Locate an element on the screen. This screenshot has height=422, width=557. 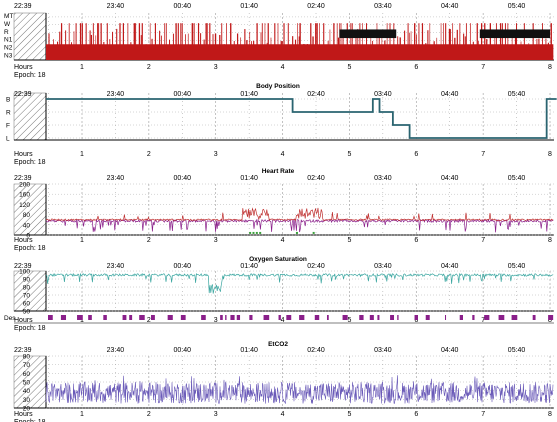
heart-rate-tick-label: 160 is located at coordinates (24, 195).